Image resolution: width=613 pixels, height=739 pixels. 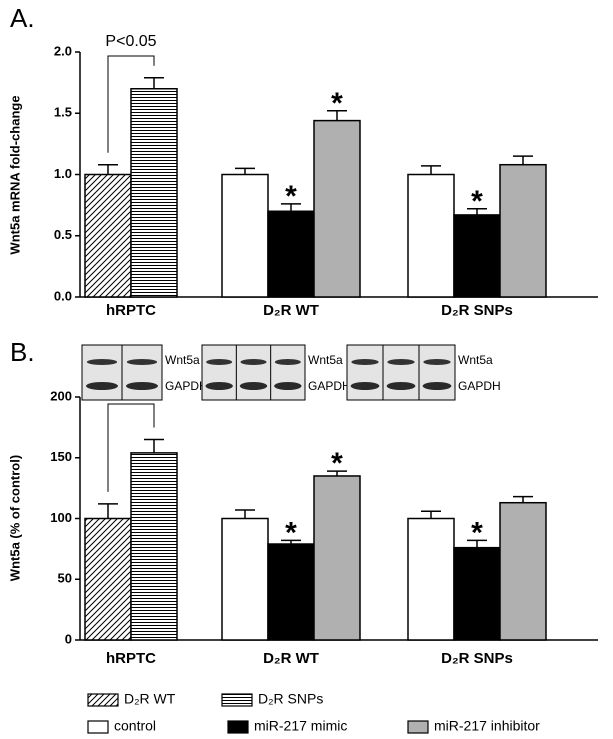 I want to click on y-axis-title: Wnt5a mRNA fold-change, so click(x=14, y=174).